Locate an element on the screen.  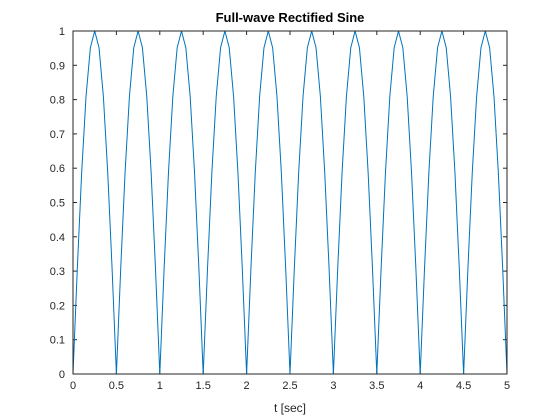
y-tick-label: 0.6 is located at coordinates (57, 169).